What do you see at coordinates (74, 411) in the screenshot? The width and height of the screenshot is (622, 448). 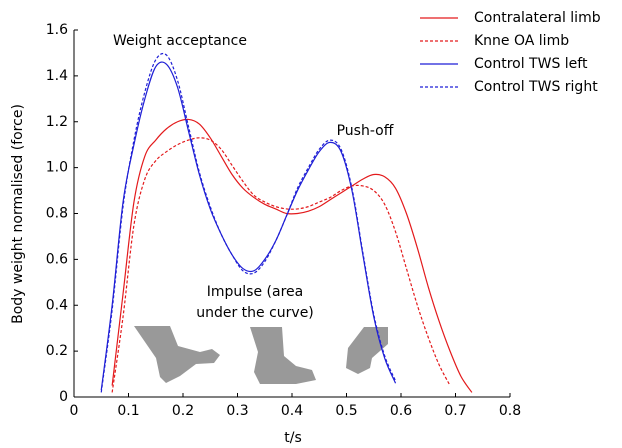 I see `x-tick-label: 0` at bounding box center [74, 411].